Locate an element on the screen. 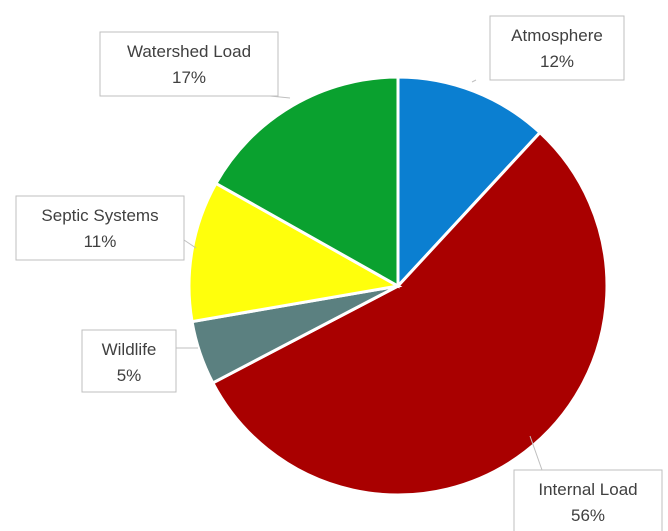 This screenshot has height=531, width=668. slice-percent-label: 11% is located at coordinates (100, 241).